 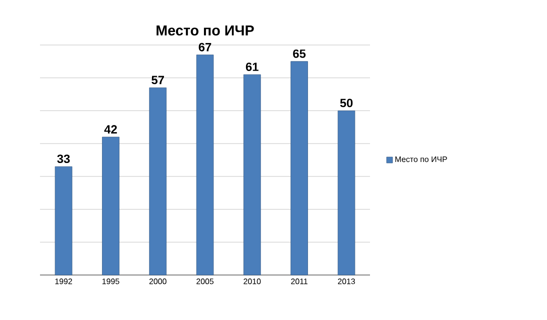 I want to click on data-label: 65, so click(x=299, y=53).